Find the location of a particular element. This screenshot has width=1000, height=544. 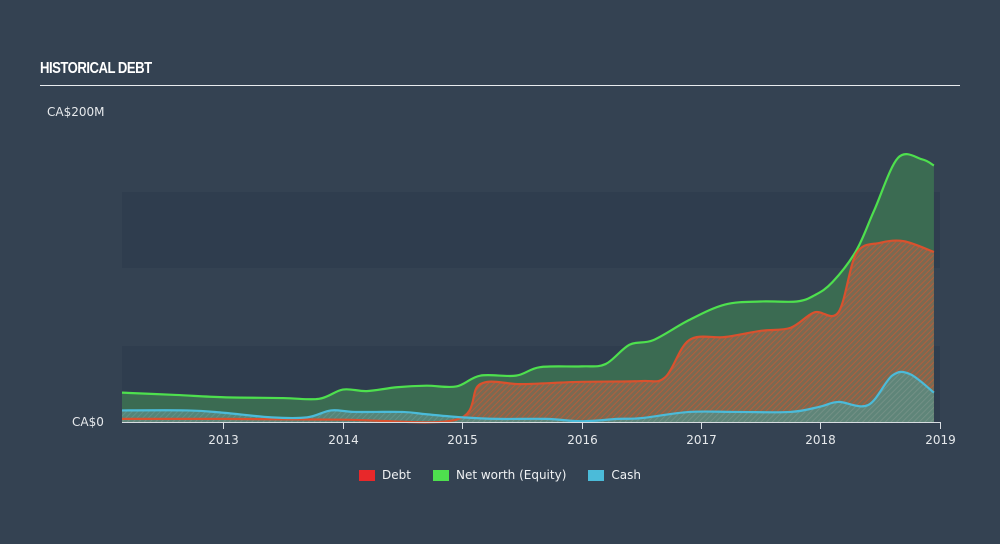

cash-line is located at coordinates (528, 396).